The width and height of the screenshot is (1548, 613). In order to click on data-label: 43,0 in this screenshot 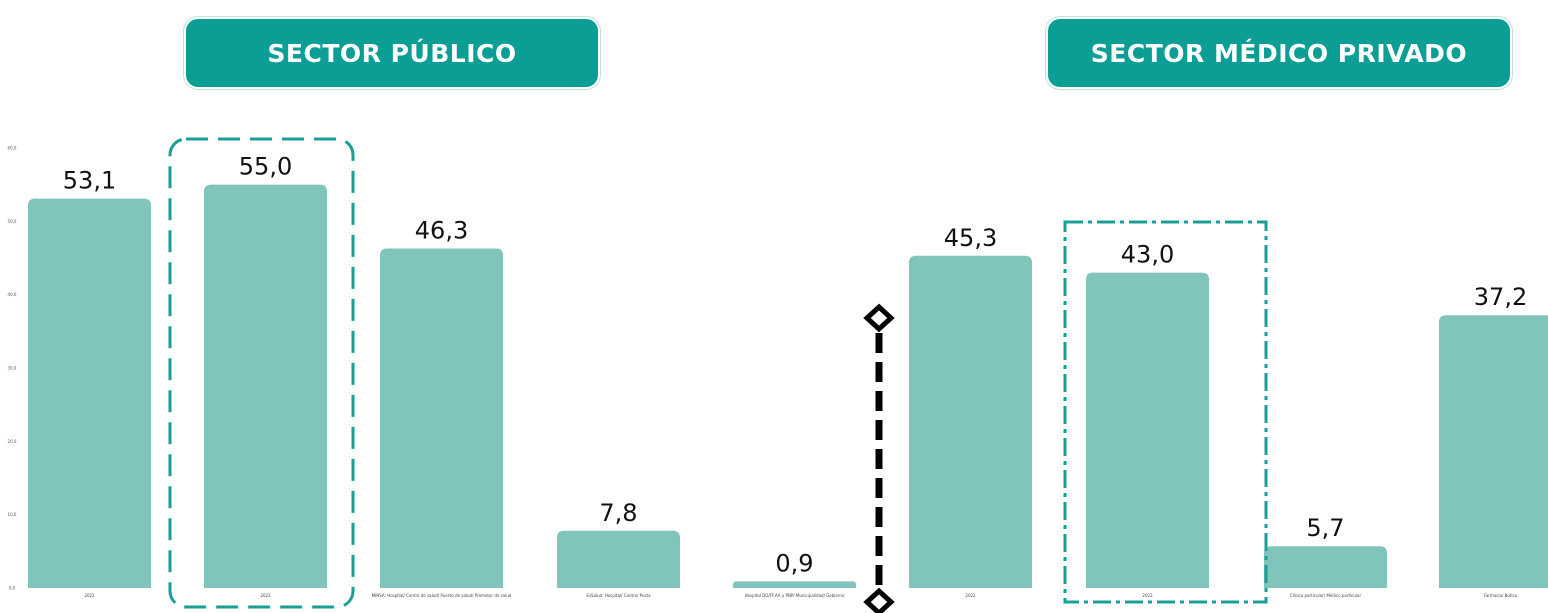, I will do `click(1147, 255)`.